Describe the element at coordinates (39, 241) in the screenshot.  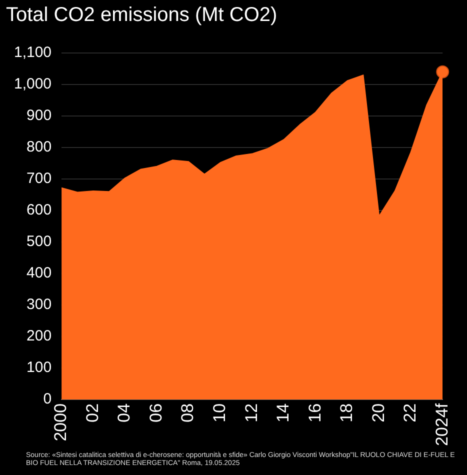
I see `y-tick-label: 500` at that location.